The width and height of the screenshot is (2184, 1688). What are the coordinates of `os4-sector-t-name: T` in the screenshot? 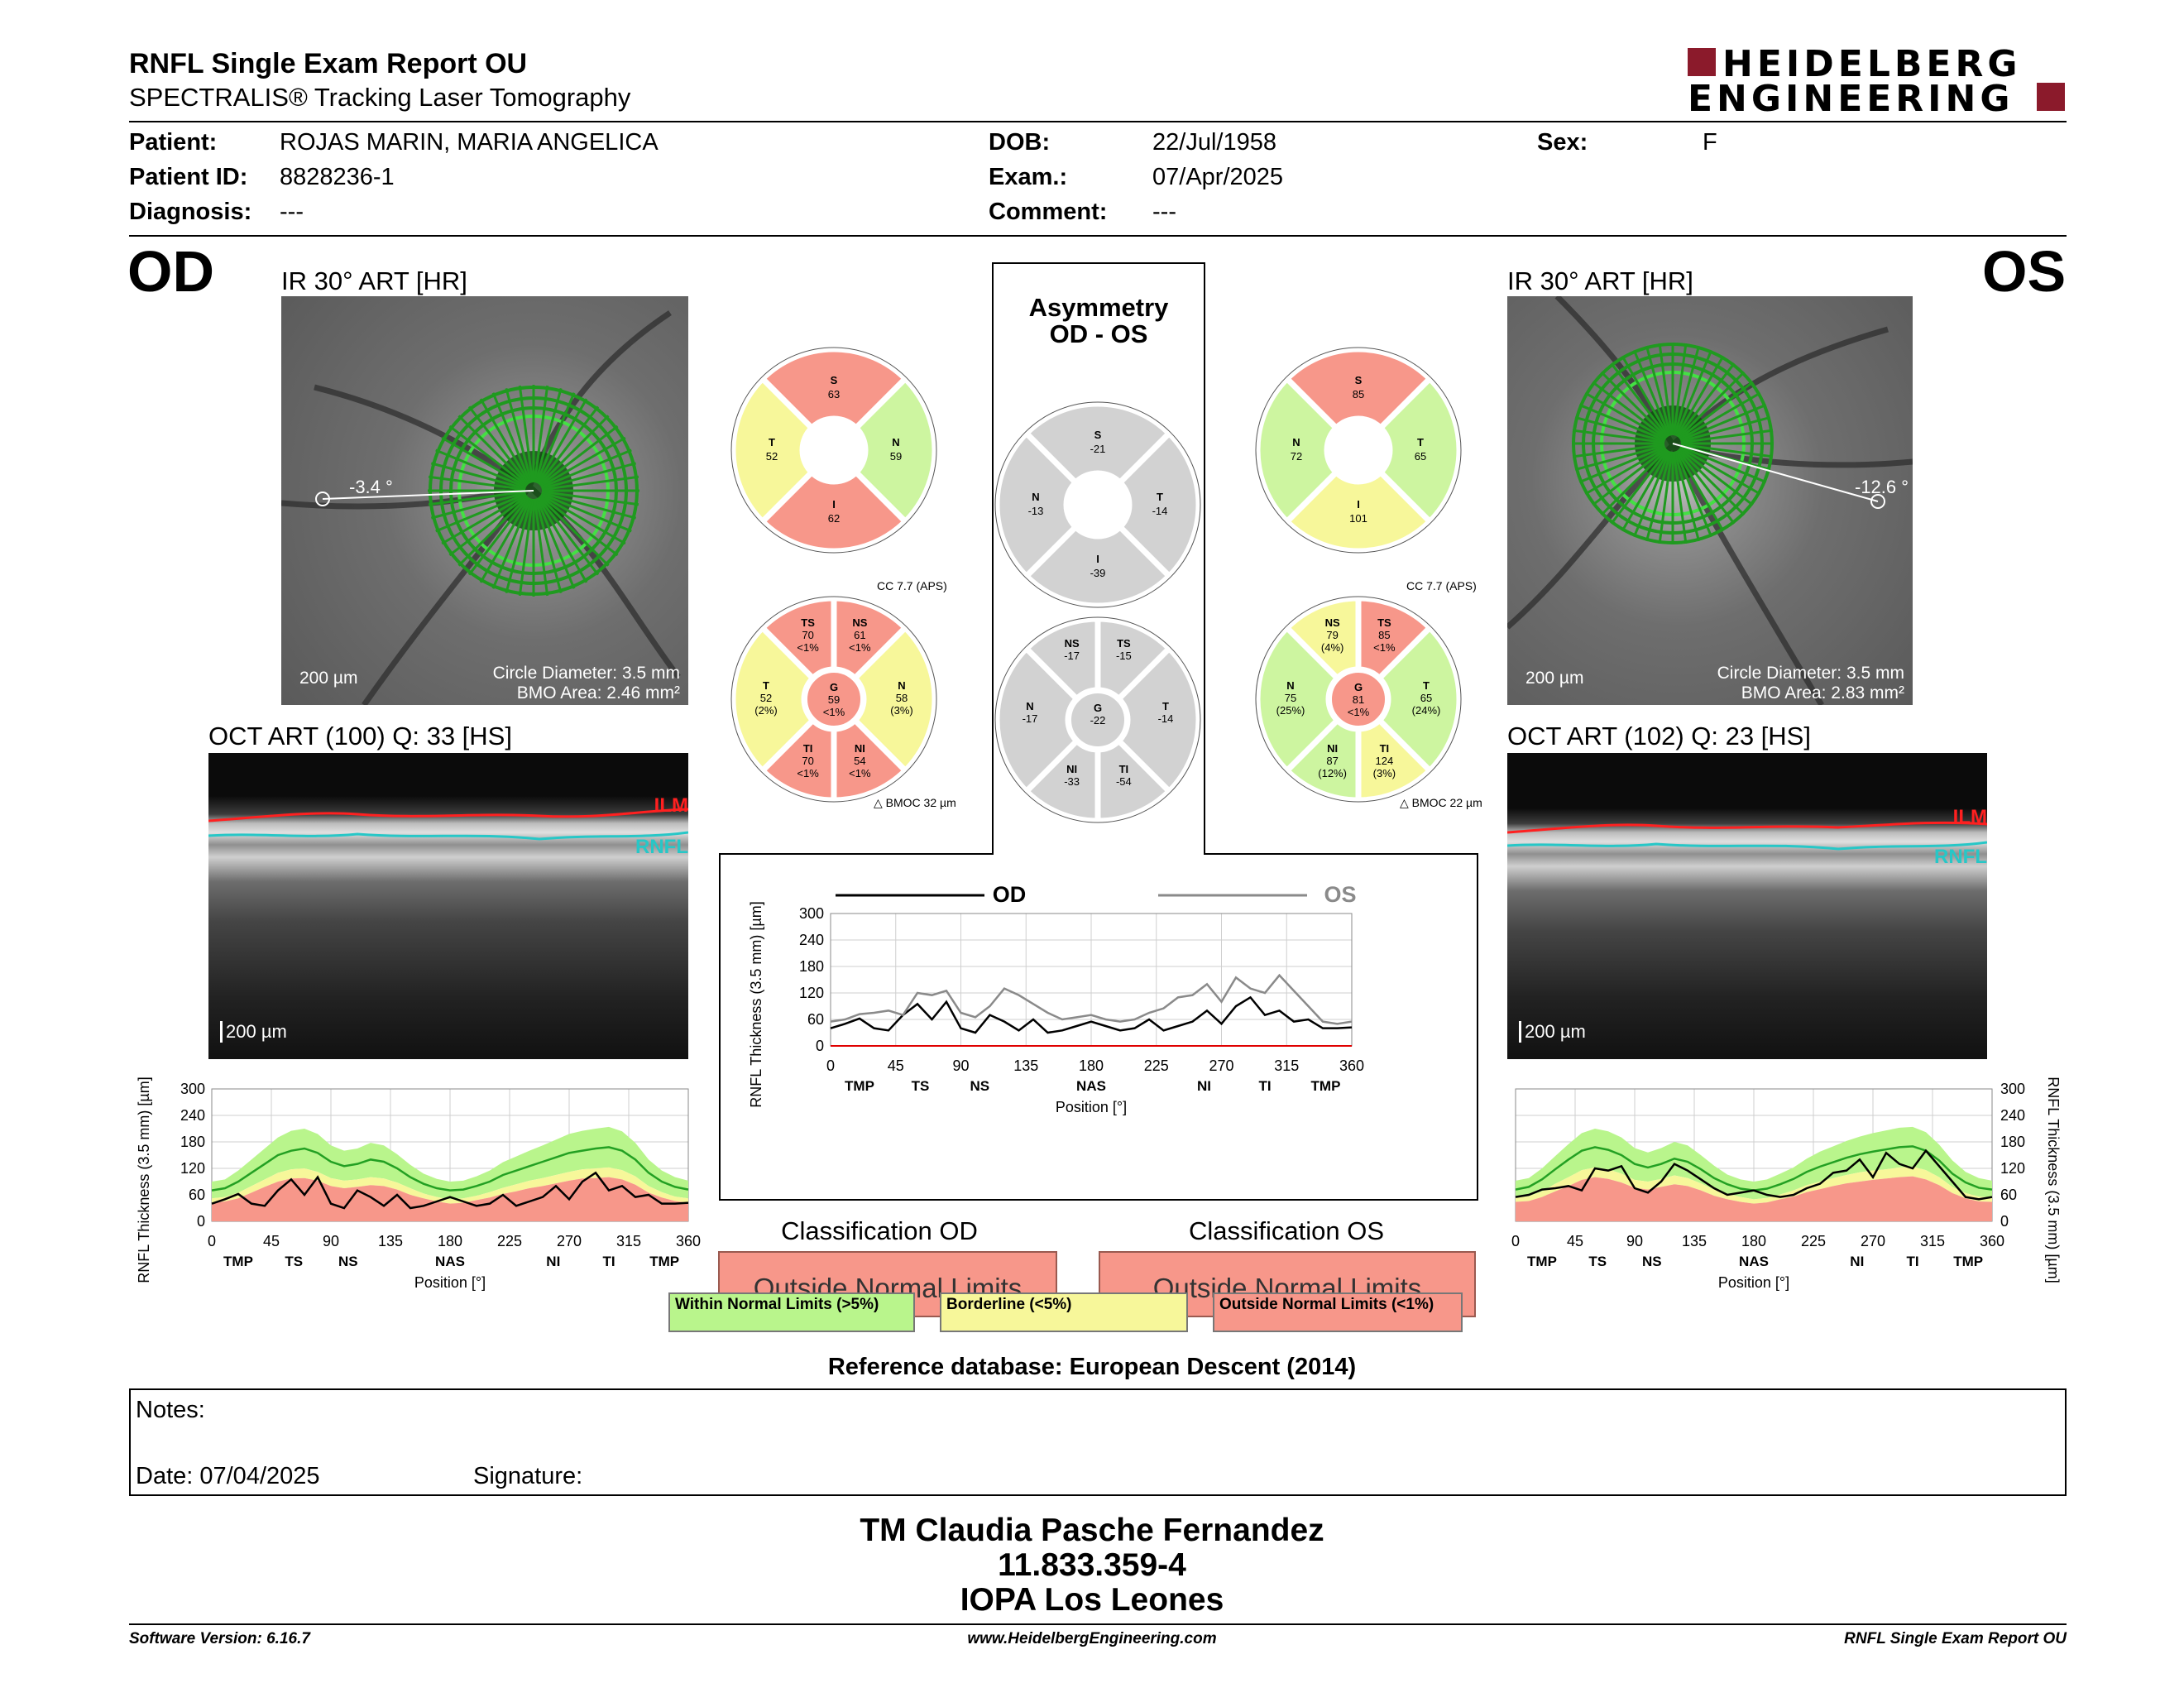 It's located at (1420, 442).